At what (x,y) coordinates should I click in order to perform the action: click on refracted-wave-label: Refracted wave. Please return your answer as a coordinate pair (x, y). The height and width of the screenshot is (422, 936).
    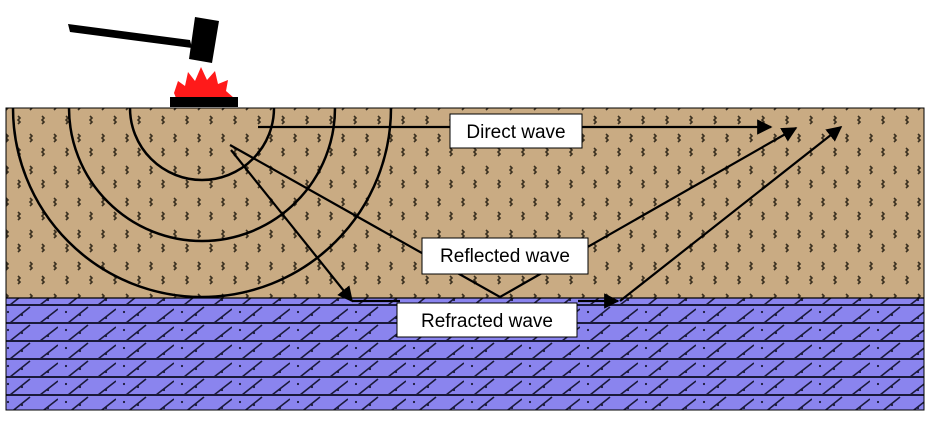
    Looking at the image, I should click on (487, 320).